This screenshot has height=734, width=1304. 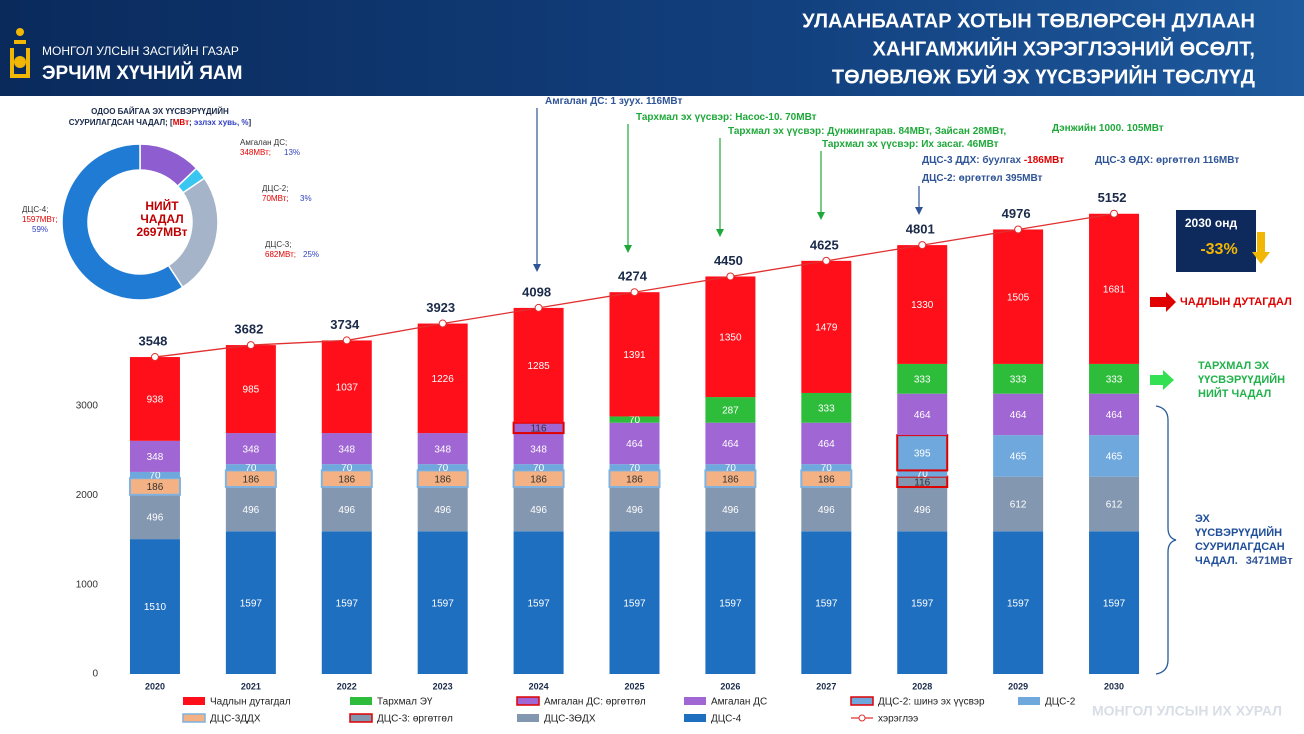 I want to click on slide-title: ТӨЛӨВЛӨЖ БУЙ ЭХ ҮҮСВЭРИЙН ТӨСЛҮҮД, so click(x=1043, y=76).